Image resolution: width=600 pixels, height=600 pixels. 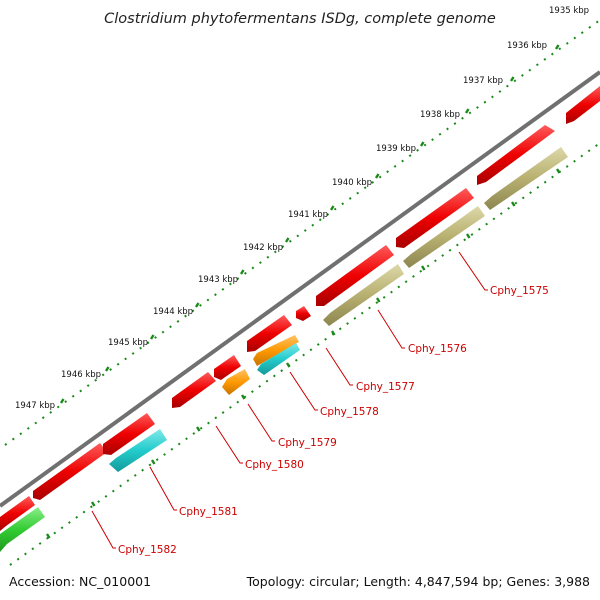 I want to click on scale-label: 1937 kbp, so click(x=483, y=81).